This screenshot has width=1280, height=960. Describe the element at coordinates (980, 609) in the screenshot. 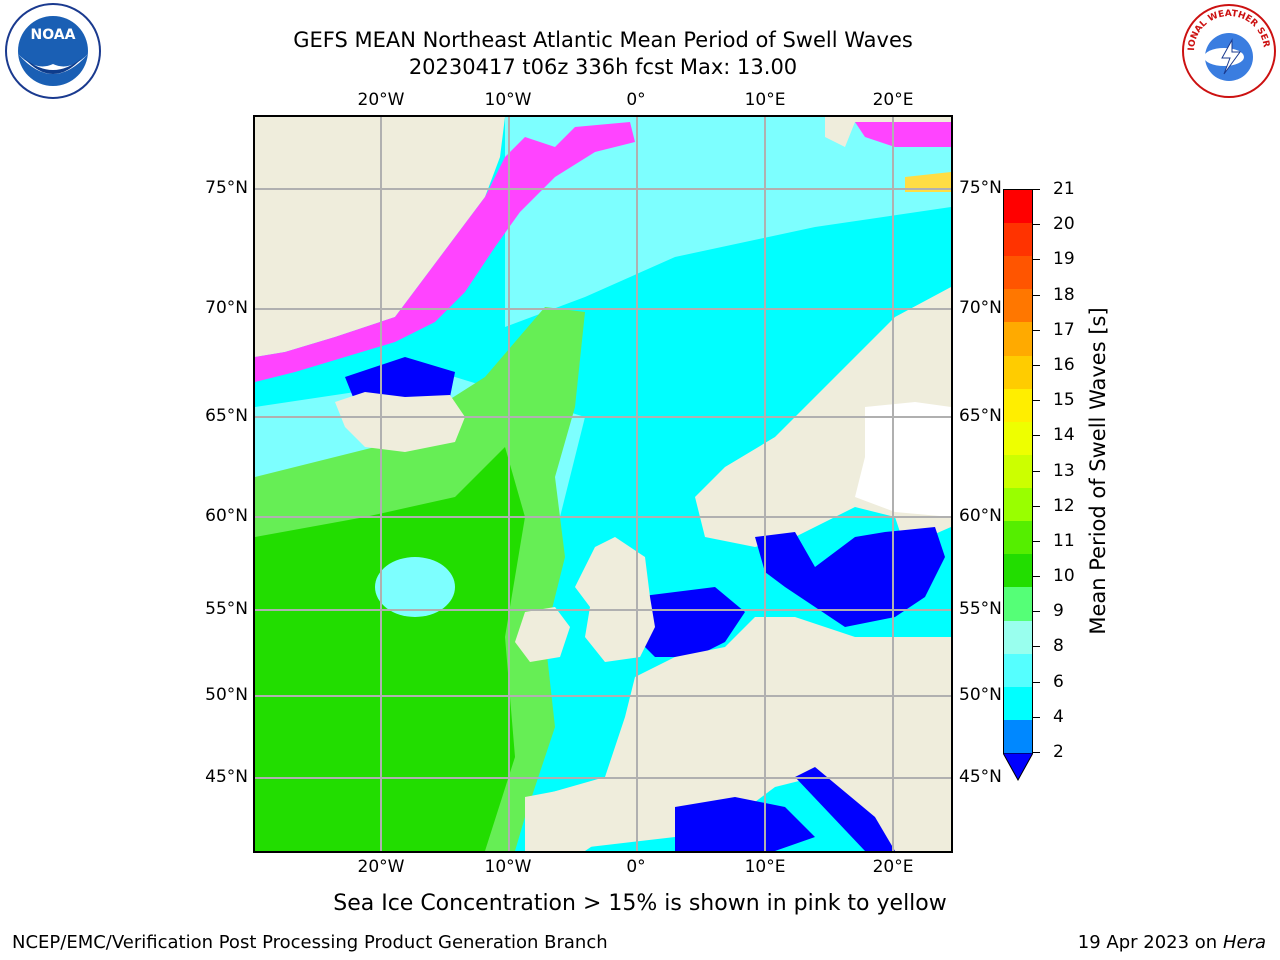

I see `lat-tick-right: 55°N` at that location.